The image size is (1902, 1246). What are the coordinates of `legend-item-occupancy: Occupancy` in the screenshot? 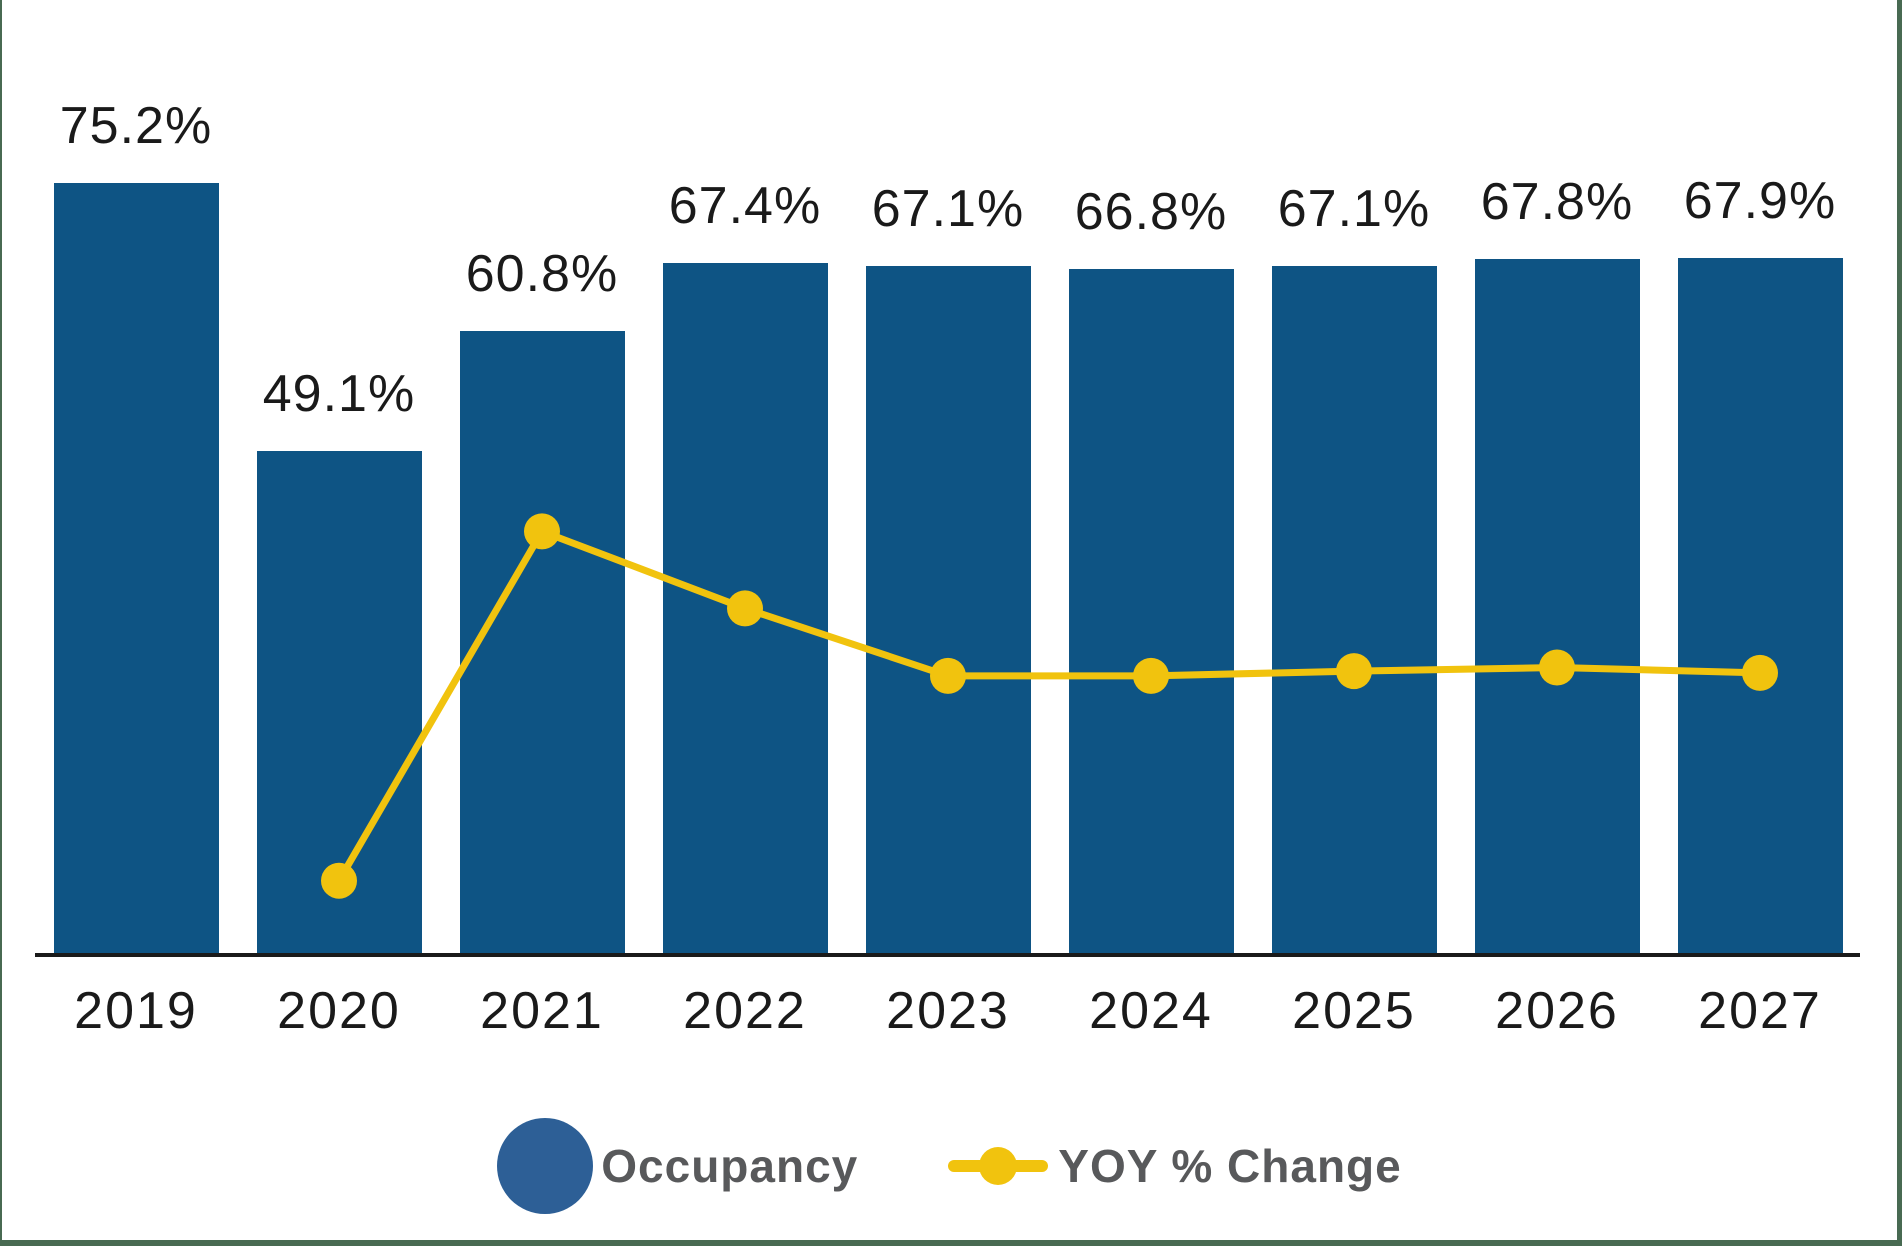 It's located at (677, 1166).